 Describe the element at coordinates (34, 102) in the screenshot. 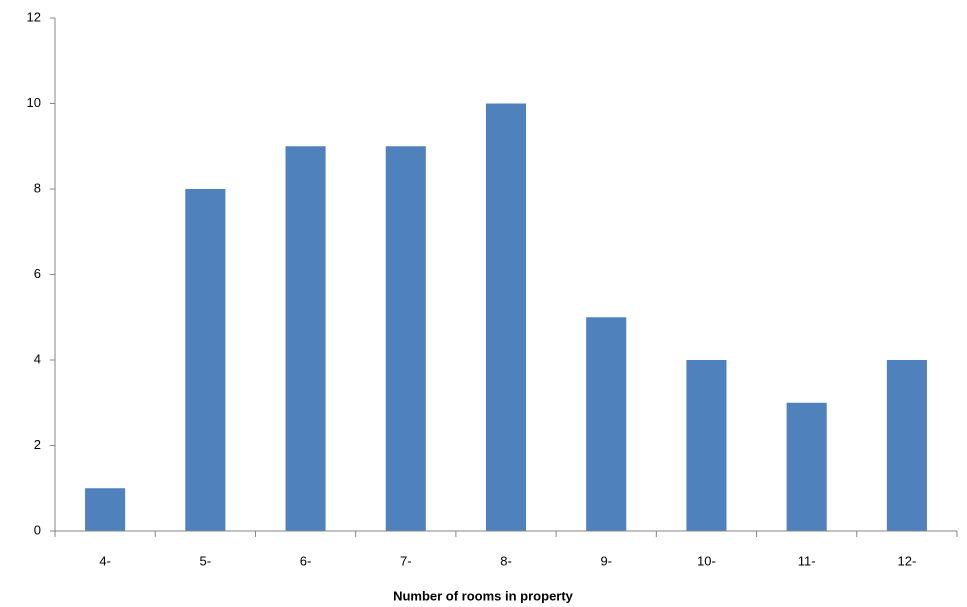

I see `y-tick-label: 10` at that location.